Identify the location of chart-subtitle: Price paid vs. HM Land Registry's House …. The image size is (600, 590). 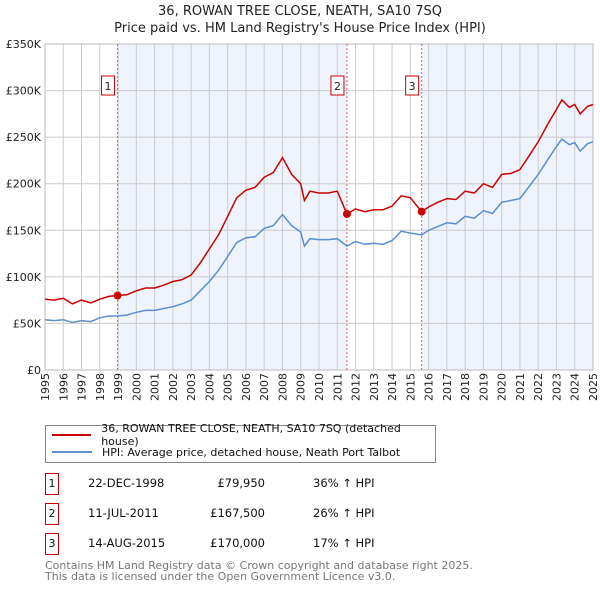
(300, 28).